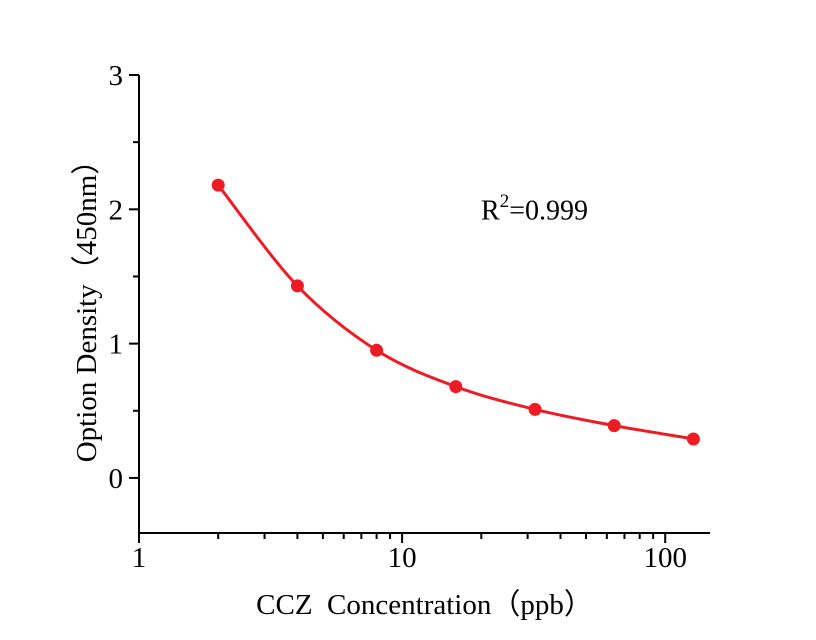 The image size is (816, 640). Describe the element at coordinates (116, 210) in the screenshot. I see `y-tick-label: 2` at that location.